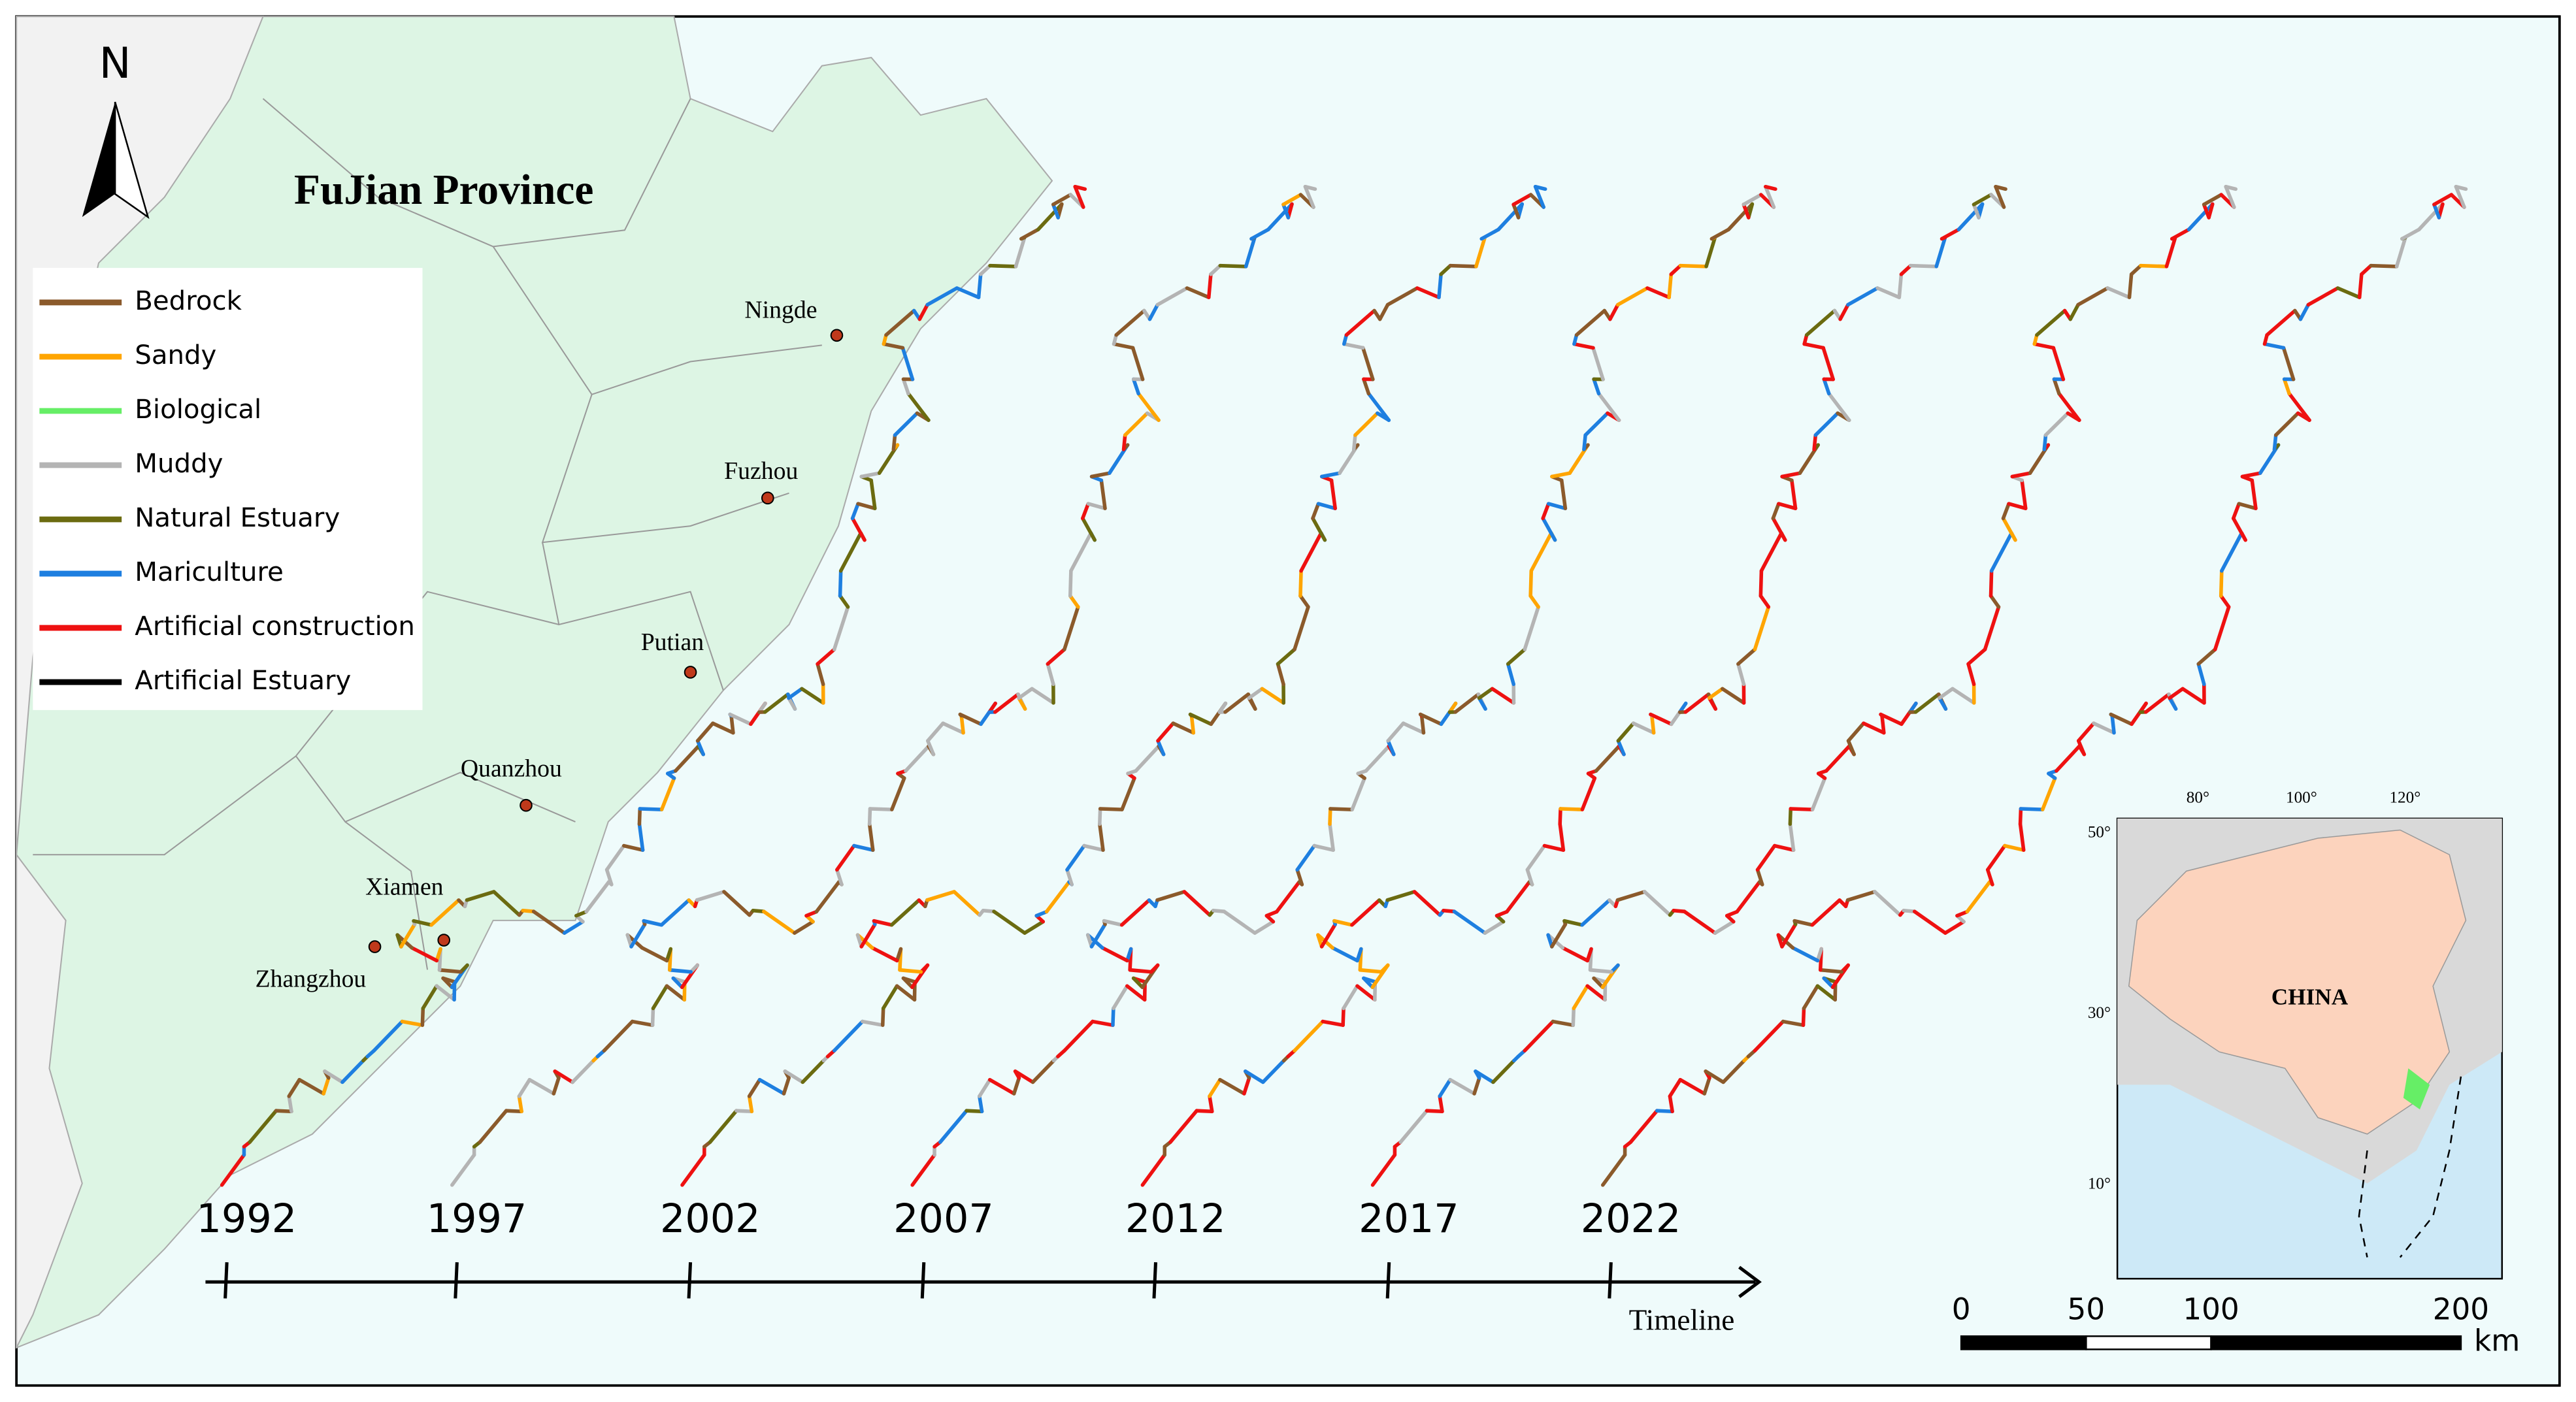  Describe the element at coordinates (2410, 1167) in the screenshot. I see `inset-dashes` at that location.